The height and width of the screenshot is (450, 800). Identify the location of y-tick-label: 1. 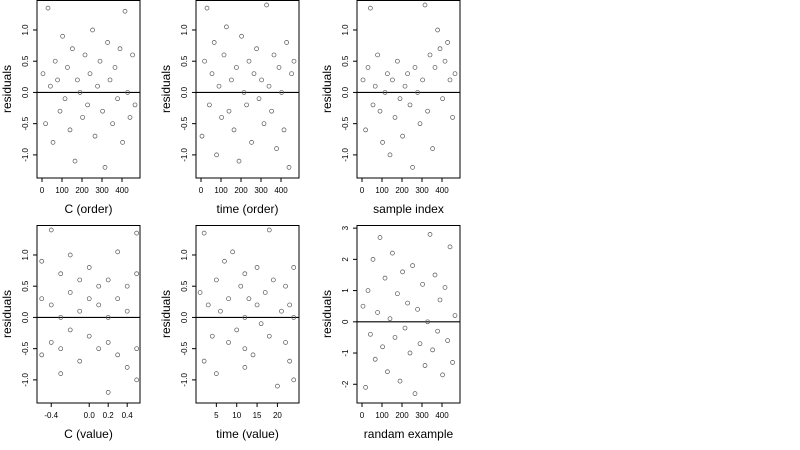
(345, 290).